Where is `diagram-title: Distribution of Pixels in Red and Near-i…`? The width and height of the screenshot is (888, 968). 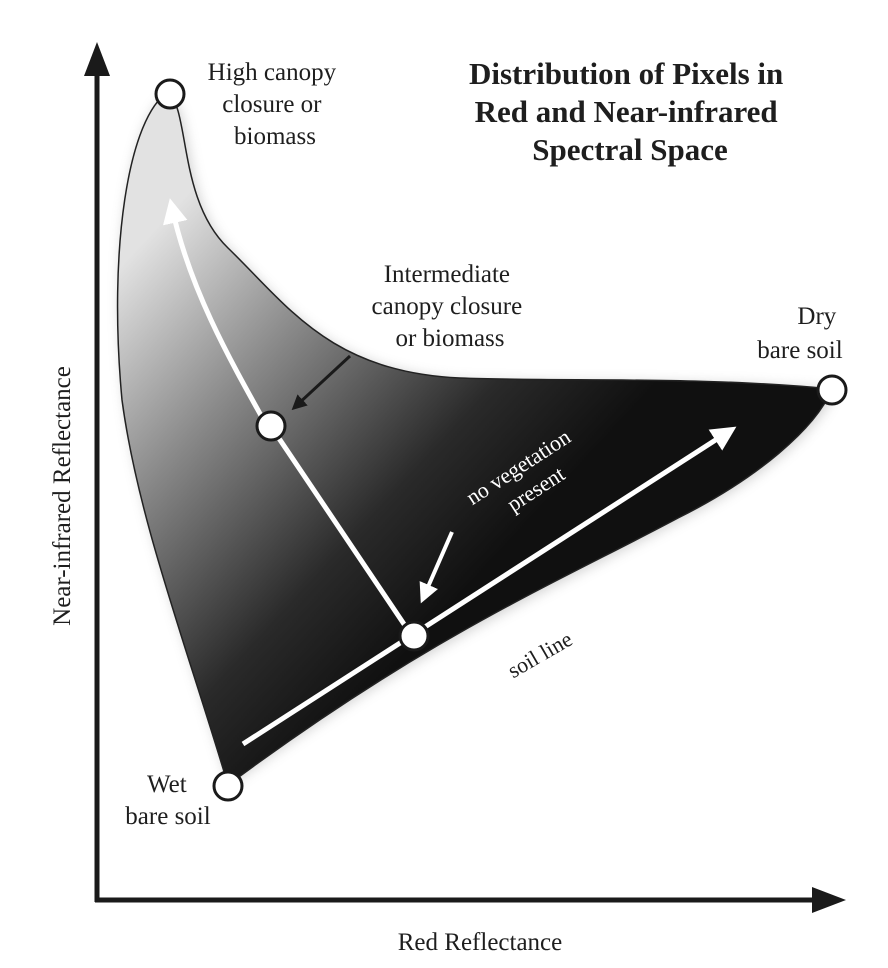
diagram-title: Distribution of Pixels in Red and Near-i… is located at coordinates (630, 111).